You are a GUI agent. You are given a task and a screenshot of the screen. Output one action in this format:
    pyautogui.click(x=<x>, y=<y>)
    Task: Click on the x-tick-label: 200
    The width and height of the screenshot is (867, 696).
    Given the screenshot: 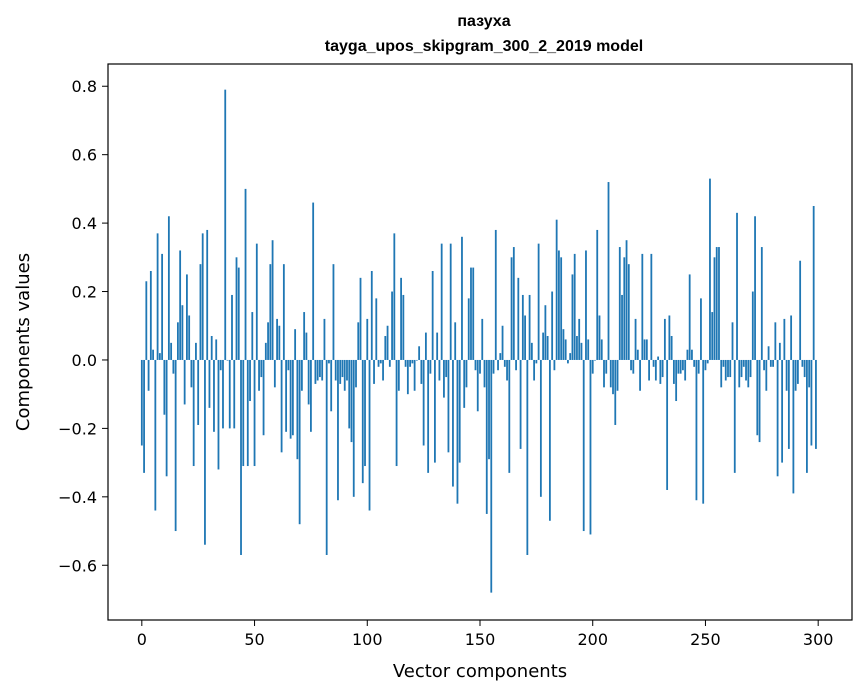 What is the action you would take?
    pyautogui.click(x=592, y=639)
    